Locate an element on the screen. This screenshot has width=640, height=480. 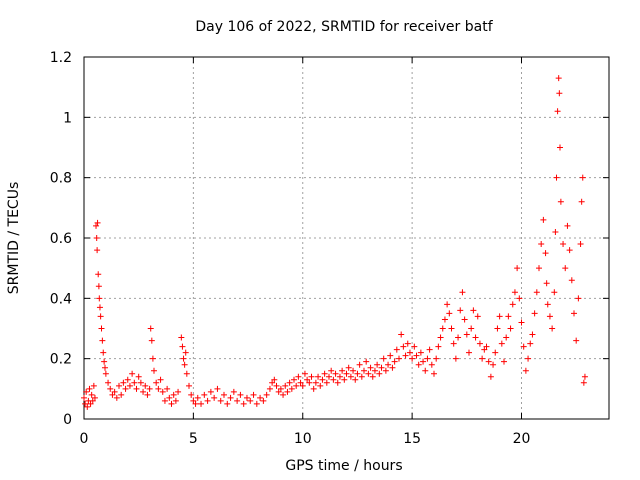
y-tick-label: 0 is located at coordinates (67, 420).